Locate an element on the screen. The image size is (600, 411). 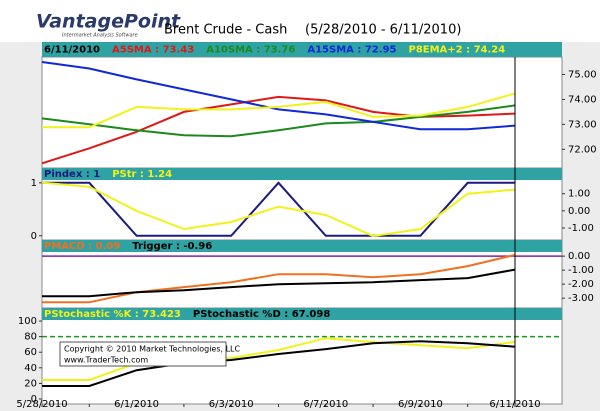
top-bar is located at coordinates (300, 21).